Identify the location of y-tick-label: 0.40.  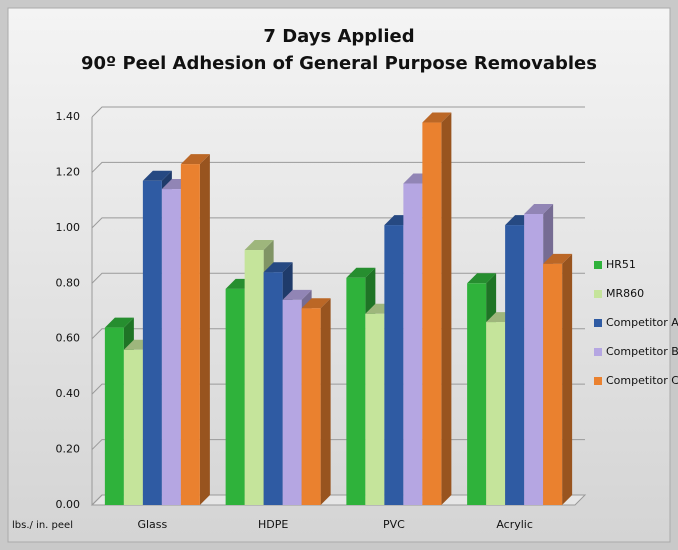
(68, 393).